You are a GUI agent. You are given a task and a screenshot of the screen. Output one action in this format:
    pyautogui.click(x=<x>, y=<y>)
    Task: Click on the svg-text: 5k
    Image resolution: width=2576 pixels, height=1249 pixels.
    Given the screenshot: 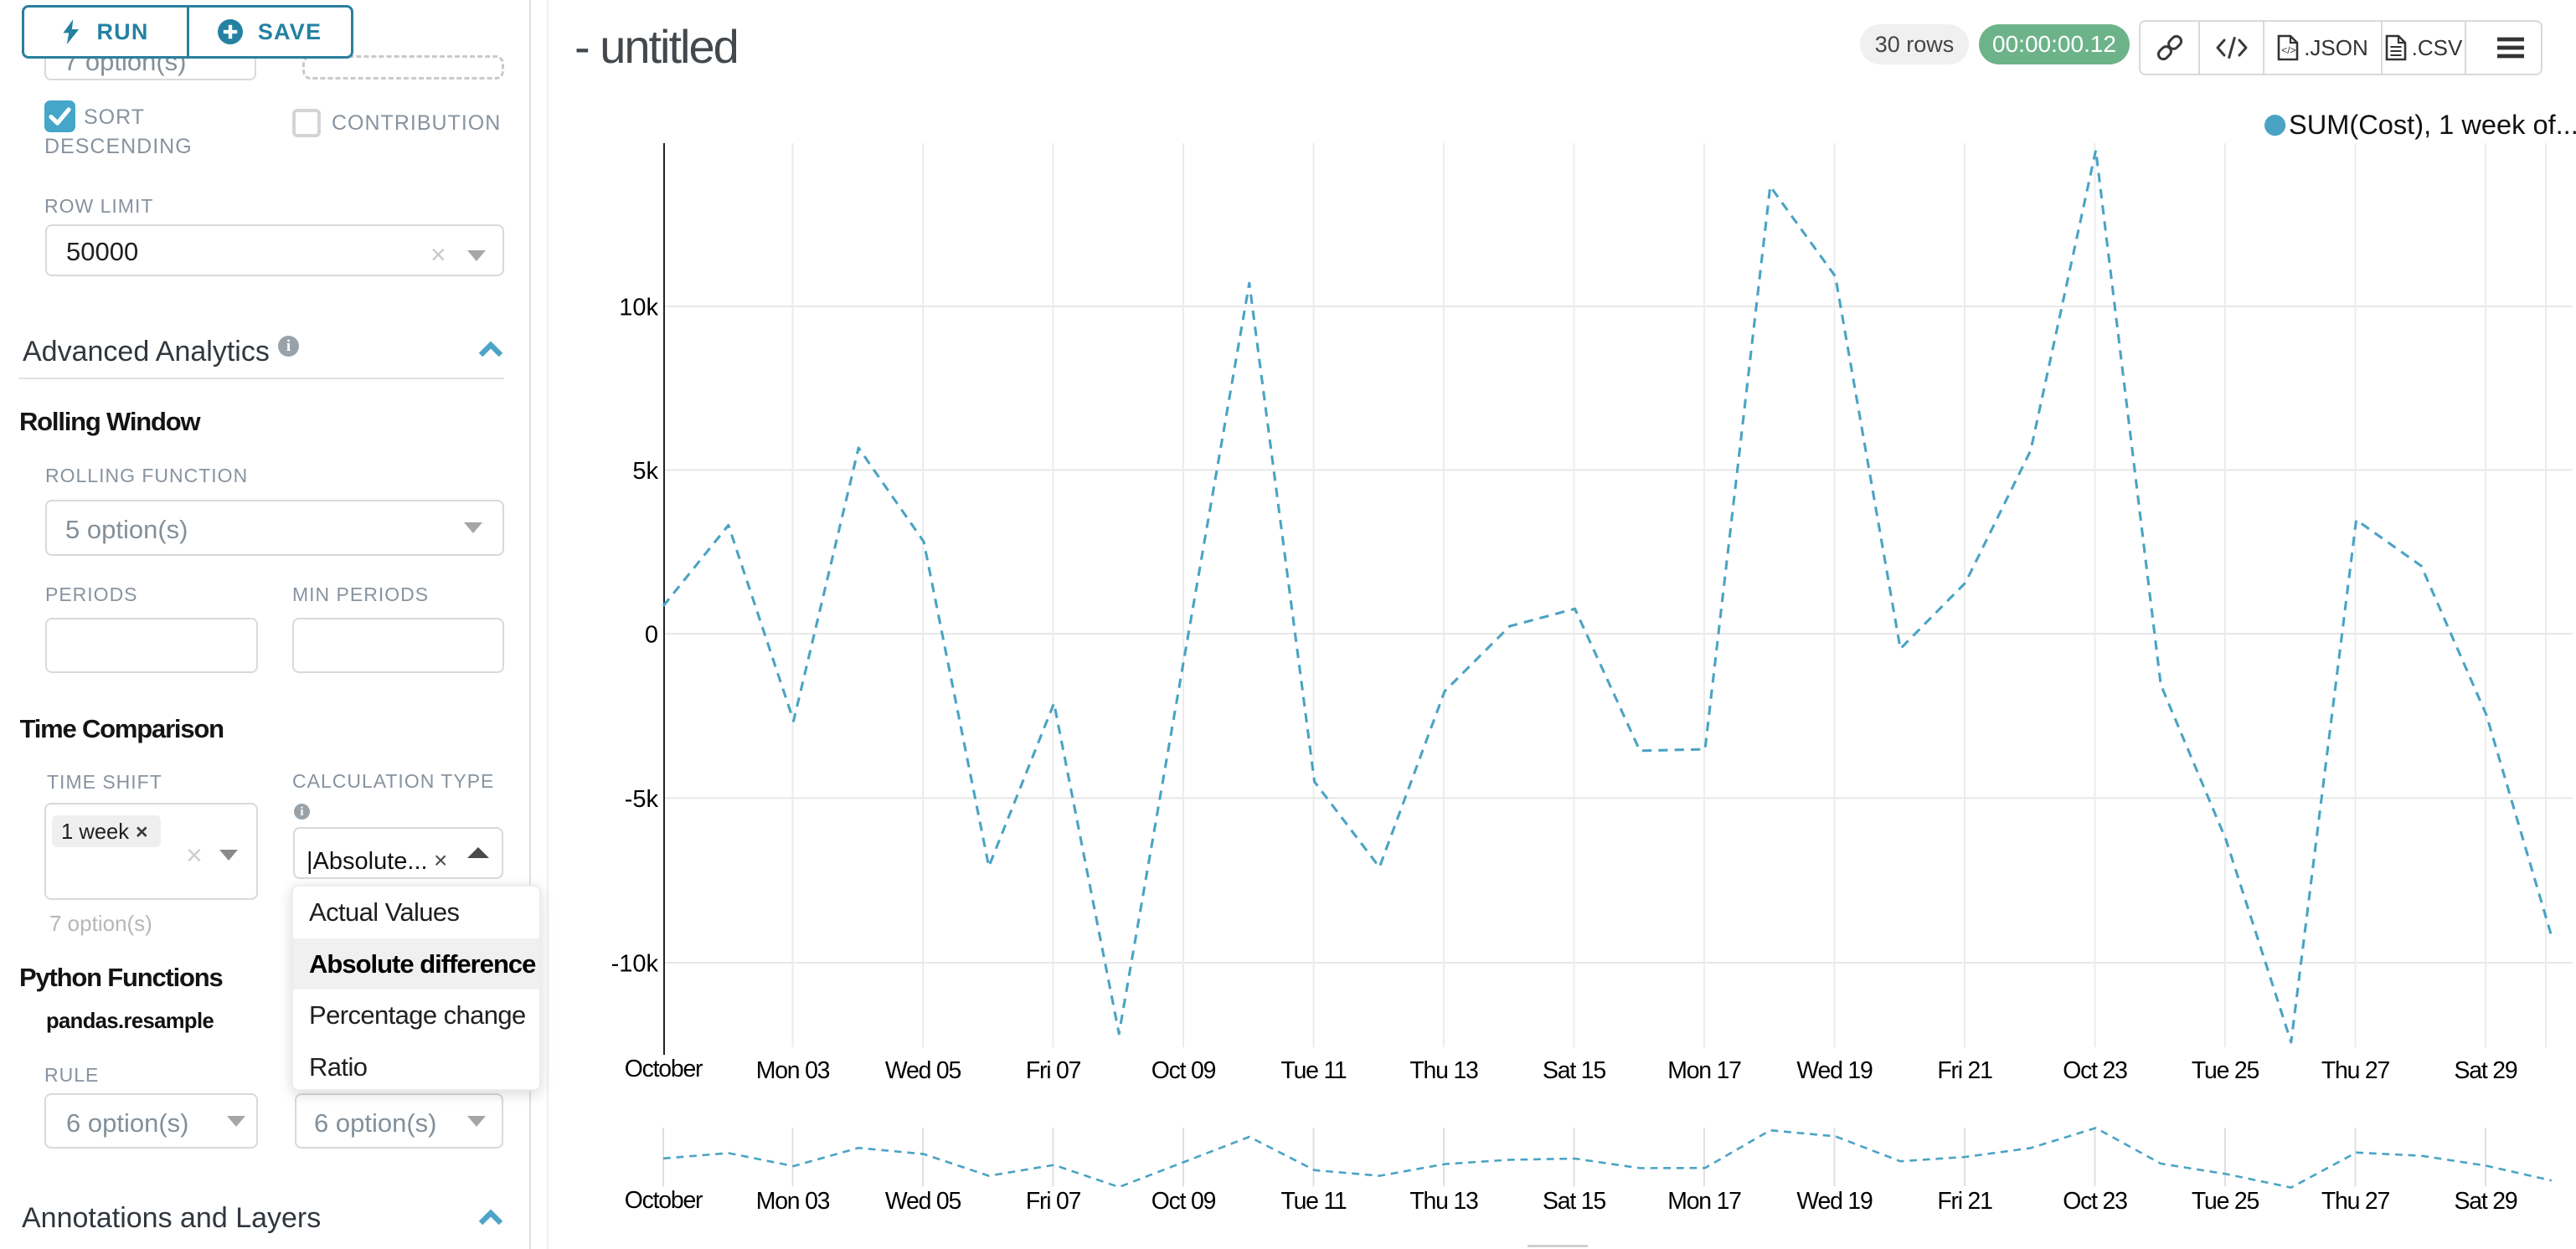 What is the action you would take?
    pyautogui.click(x=645, y=471)
    